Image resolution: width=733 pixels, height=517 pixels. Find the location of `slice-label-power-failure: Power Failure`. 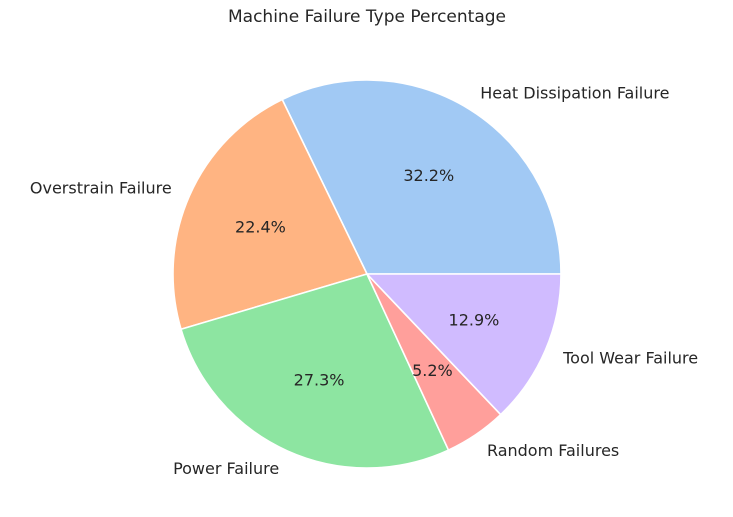

slice-label-power-failure: Power Failure is located at coordinates (226, 468).